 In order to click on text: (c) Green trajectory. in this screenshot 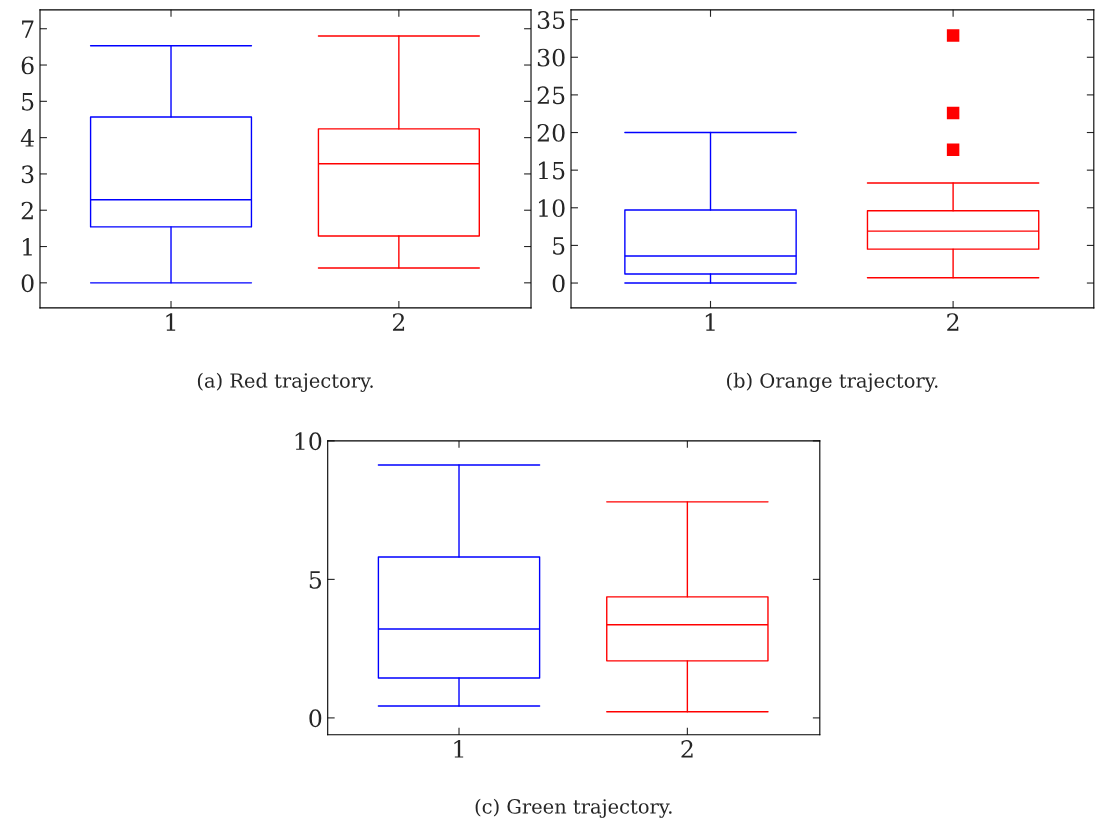, I will do `click(573, 808)`.